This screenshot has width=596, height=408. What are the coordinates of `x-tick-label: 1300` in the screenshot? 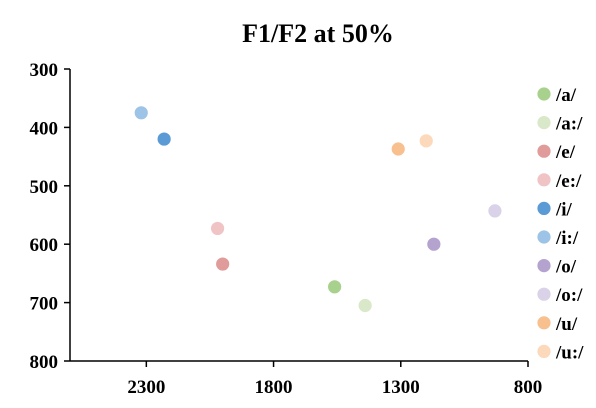 It's located at (401, 387).